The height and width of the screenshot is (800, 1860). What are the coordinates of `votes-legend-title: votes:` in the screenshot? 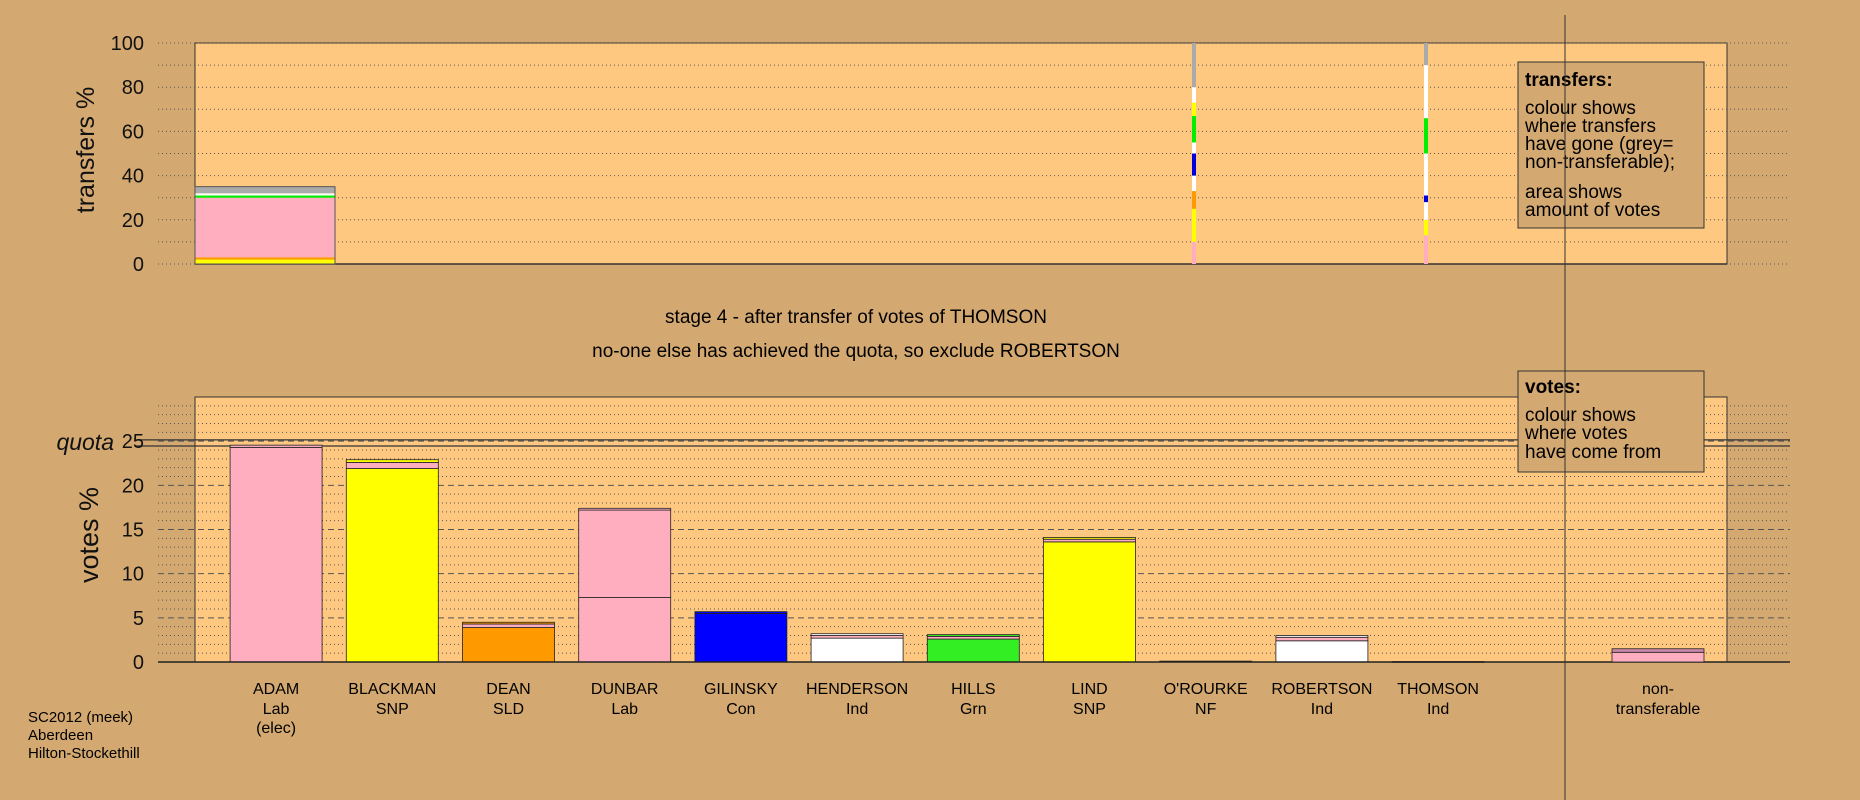 It's located at (1553, 387).